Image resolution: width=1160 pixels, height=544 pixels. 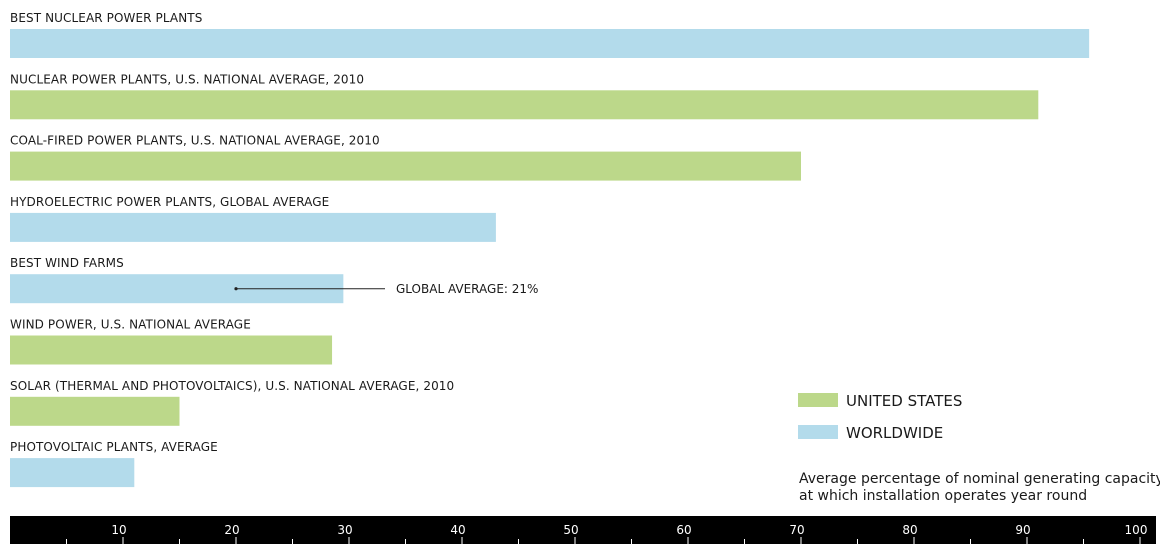 I want to click on axis-tick-label: 90, so click(x=1022, y=530).